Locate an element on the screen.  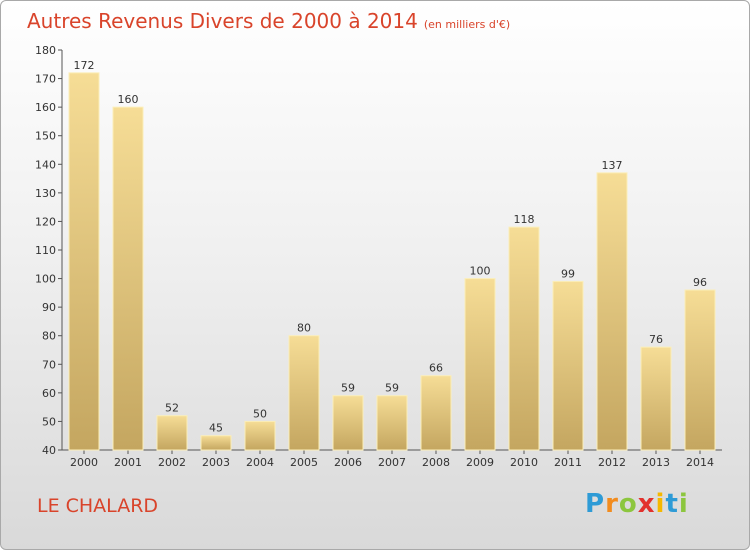
data-label: 80 is located at coordinates (304, 328).